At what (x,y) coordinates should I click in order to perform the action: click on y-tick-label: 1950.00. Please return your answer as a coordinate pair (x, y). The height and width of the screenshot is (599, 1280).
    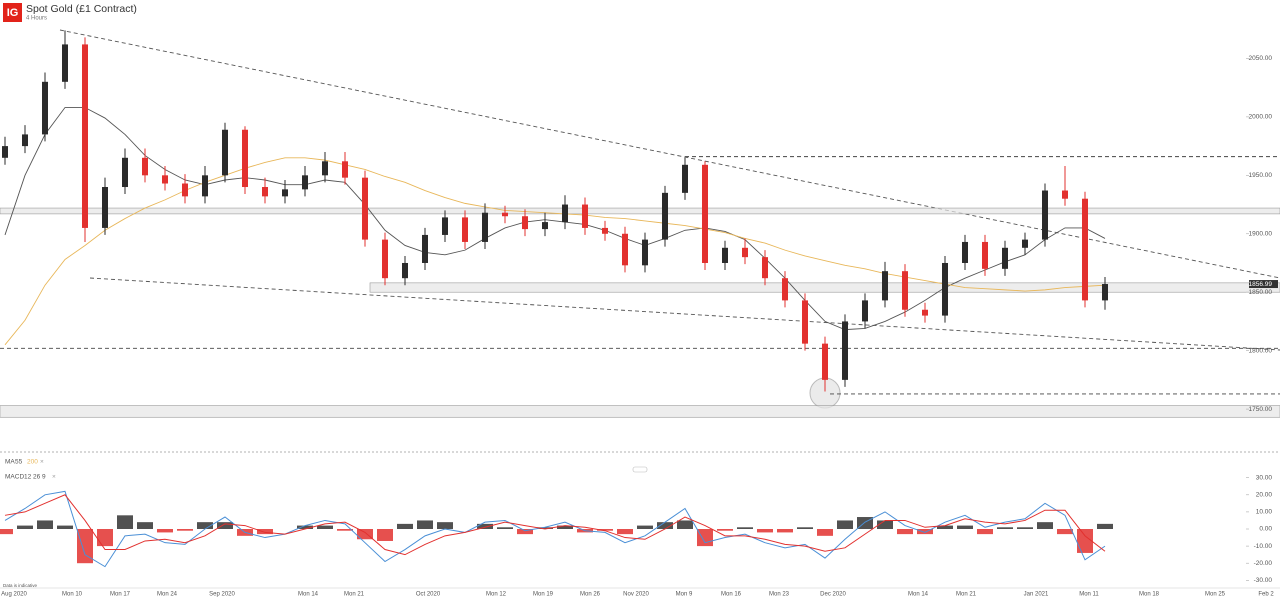
    Looking at the image, I should click on (1261, 175).